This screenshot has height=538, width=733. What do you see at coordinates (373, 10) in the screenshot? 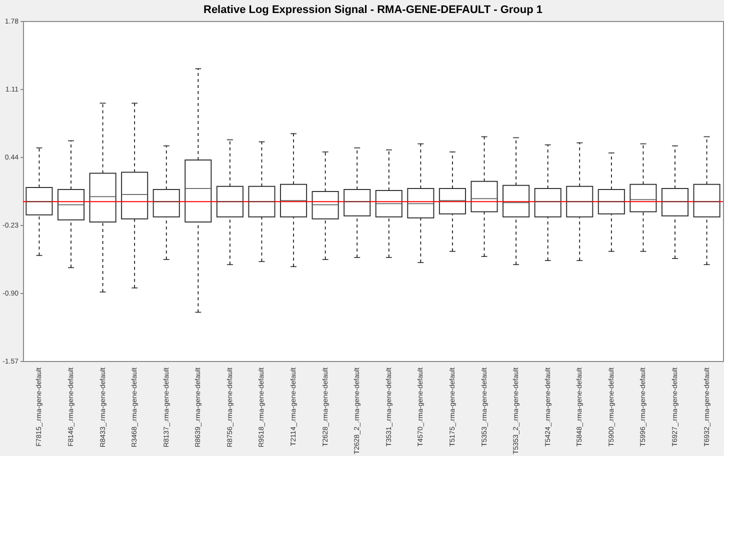
I see `chart-title: Relative Log Expression Signal - RMA-GENE-DEFAULT - Group 1` at bounding box center [373, 10].